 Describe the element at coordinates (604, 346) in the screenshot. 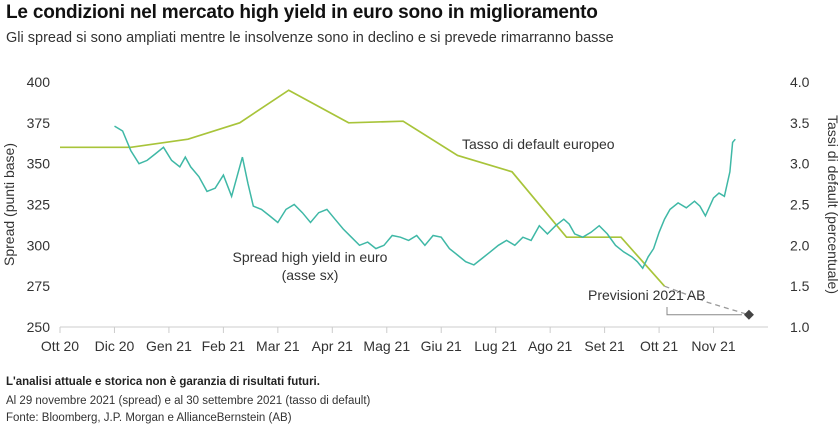

I see `x-tick-label: Set 21` at that location.